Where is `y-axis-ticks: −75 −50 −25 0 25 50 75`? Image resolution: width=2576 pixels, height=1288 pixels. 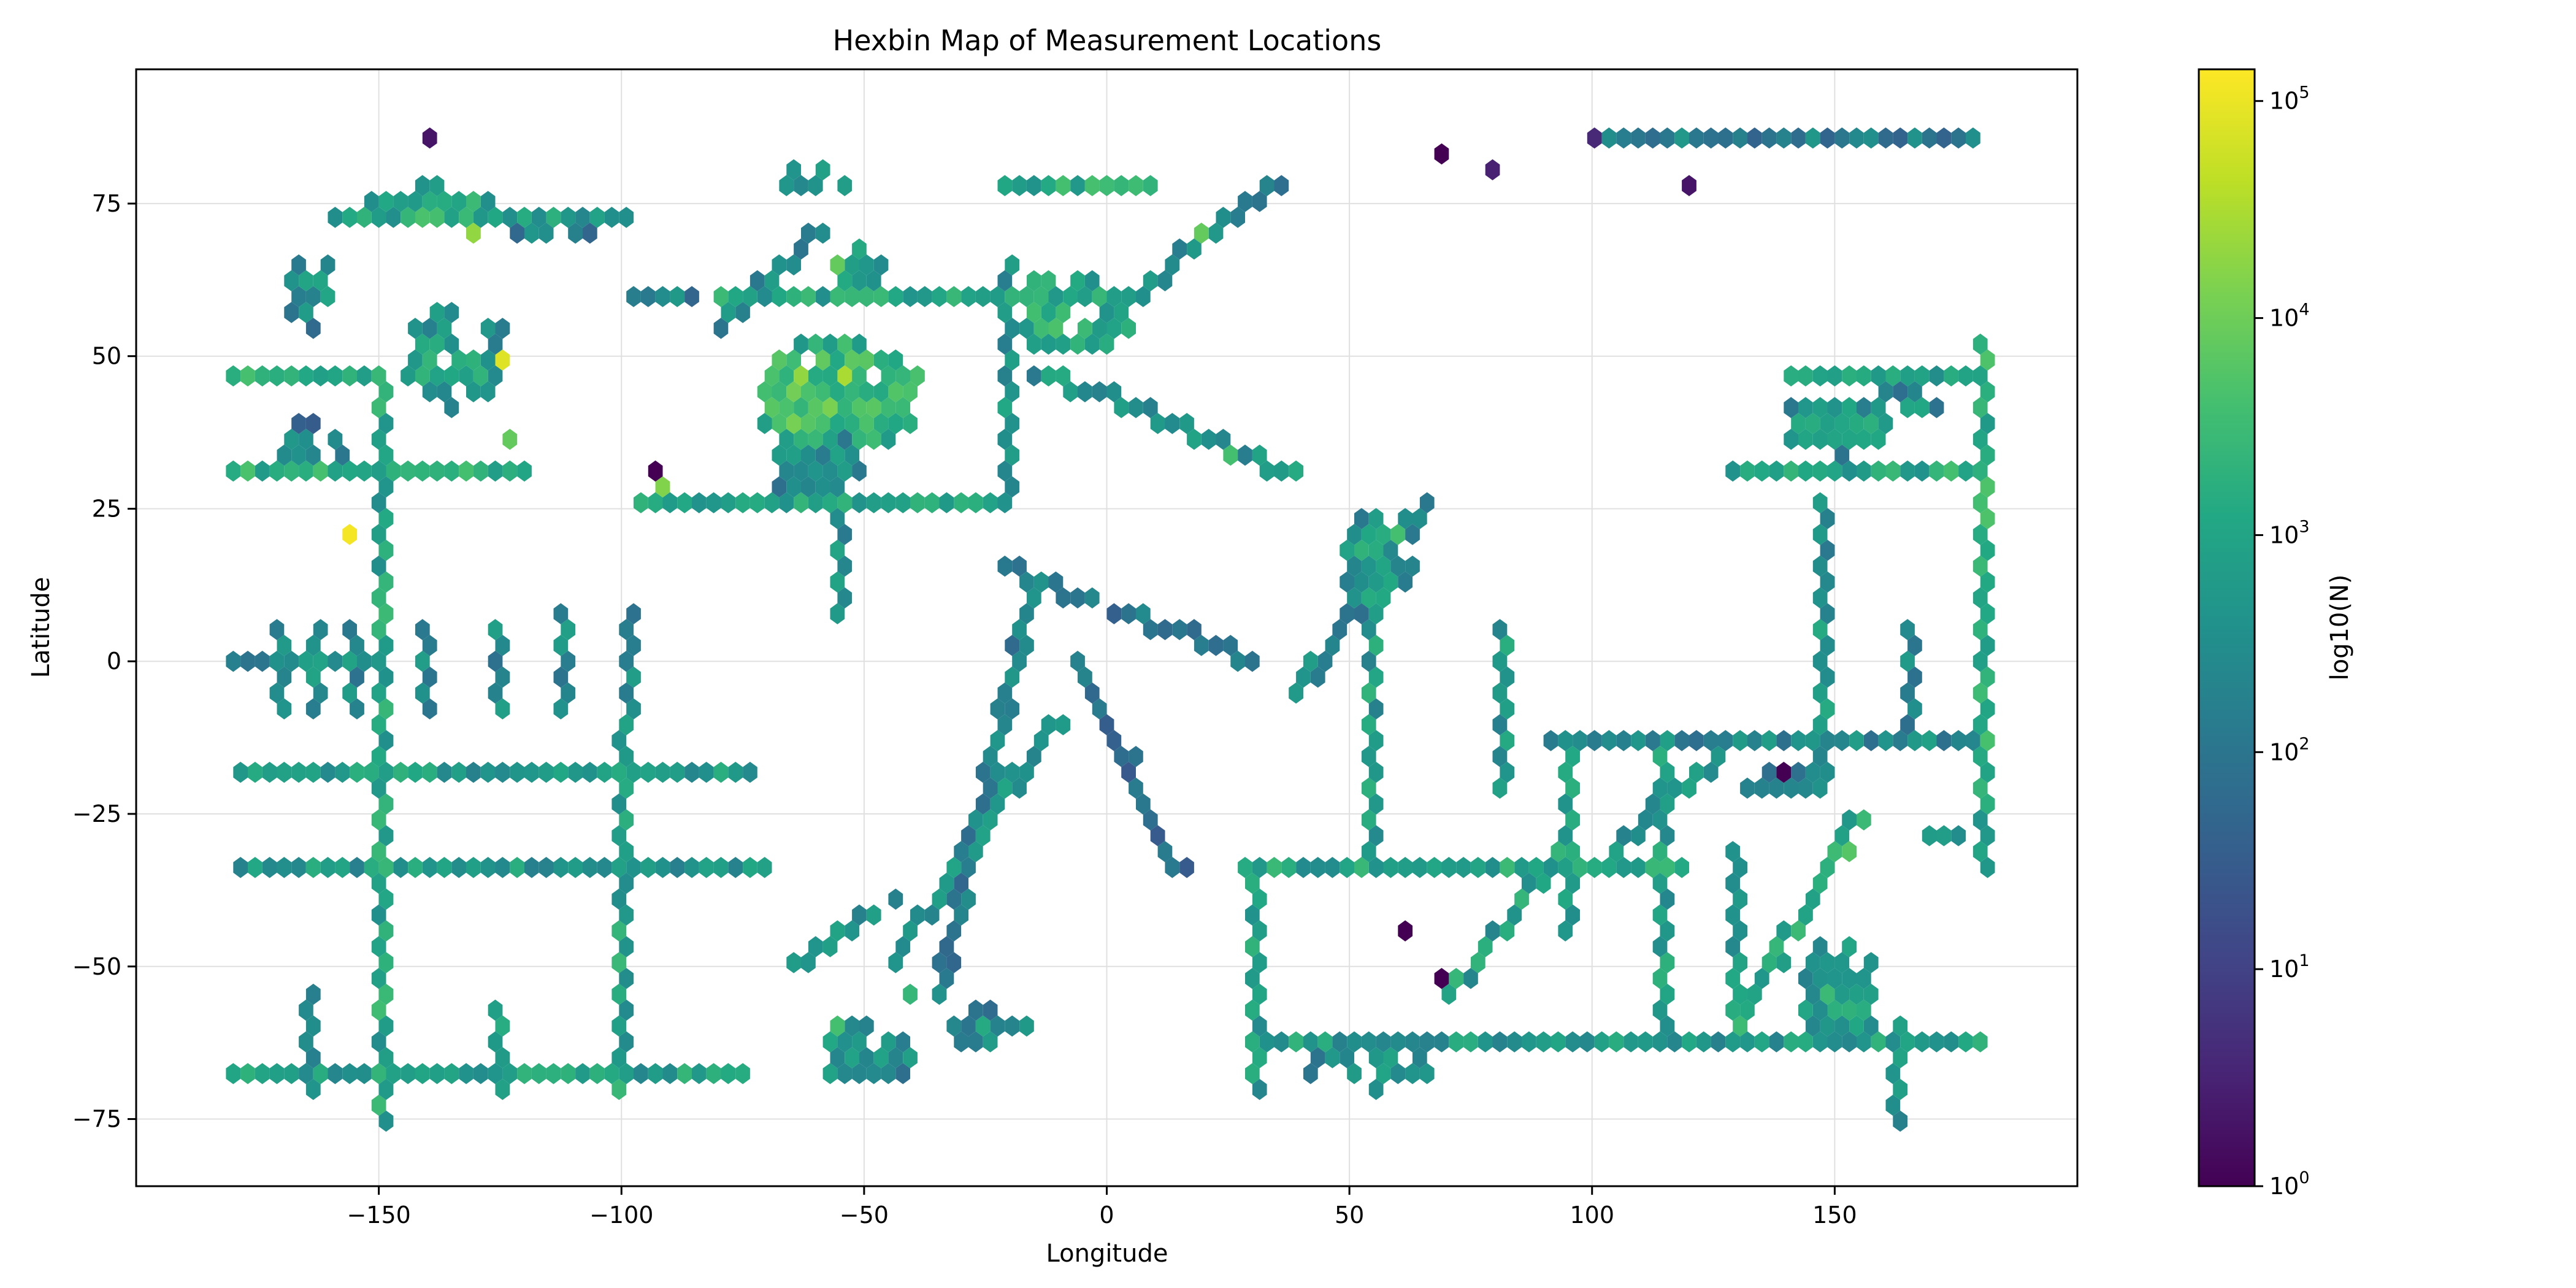
y-axis-ticks: −75 −50 −25 0 25 50 75 is located at coordinates (104, 661).